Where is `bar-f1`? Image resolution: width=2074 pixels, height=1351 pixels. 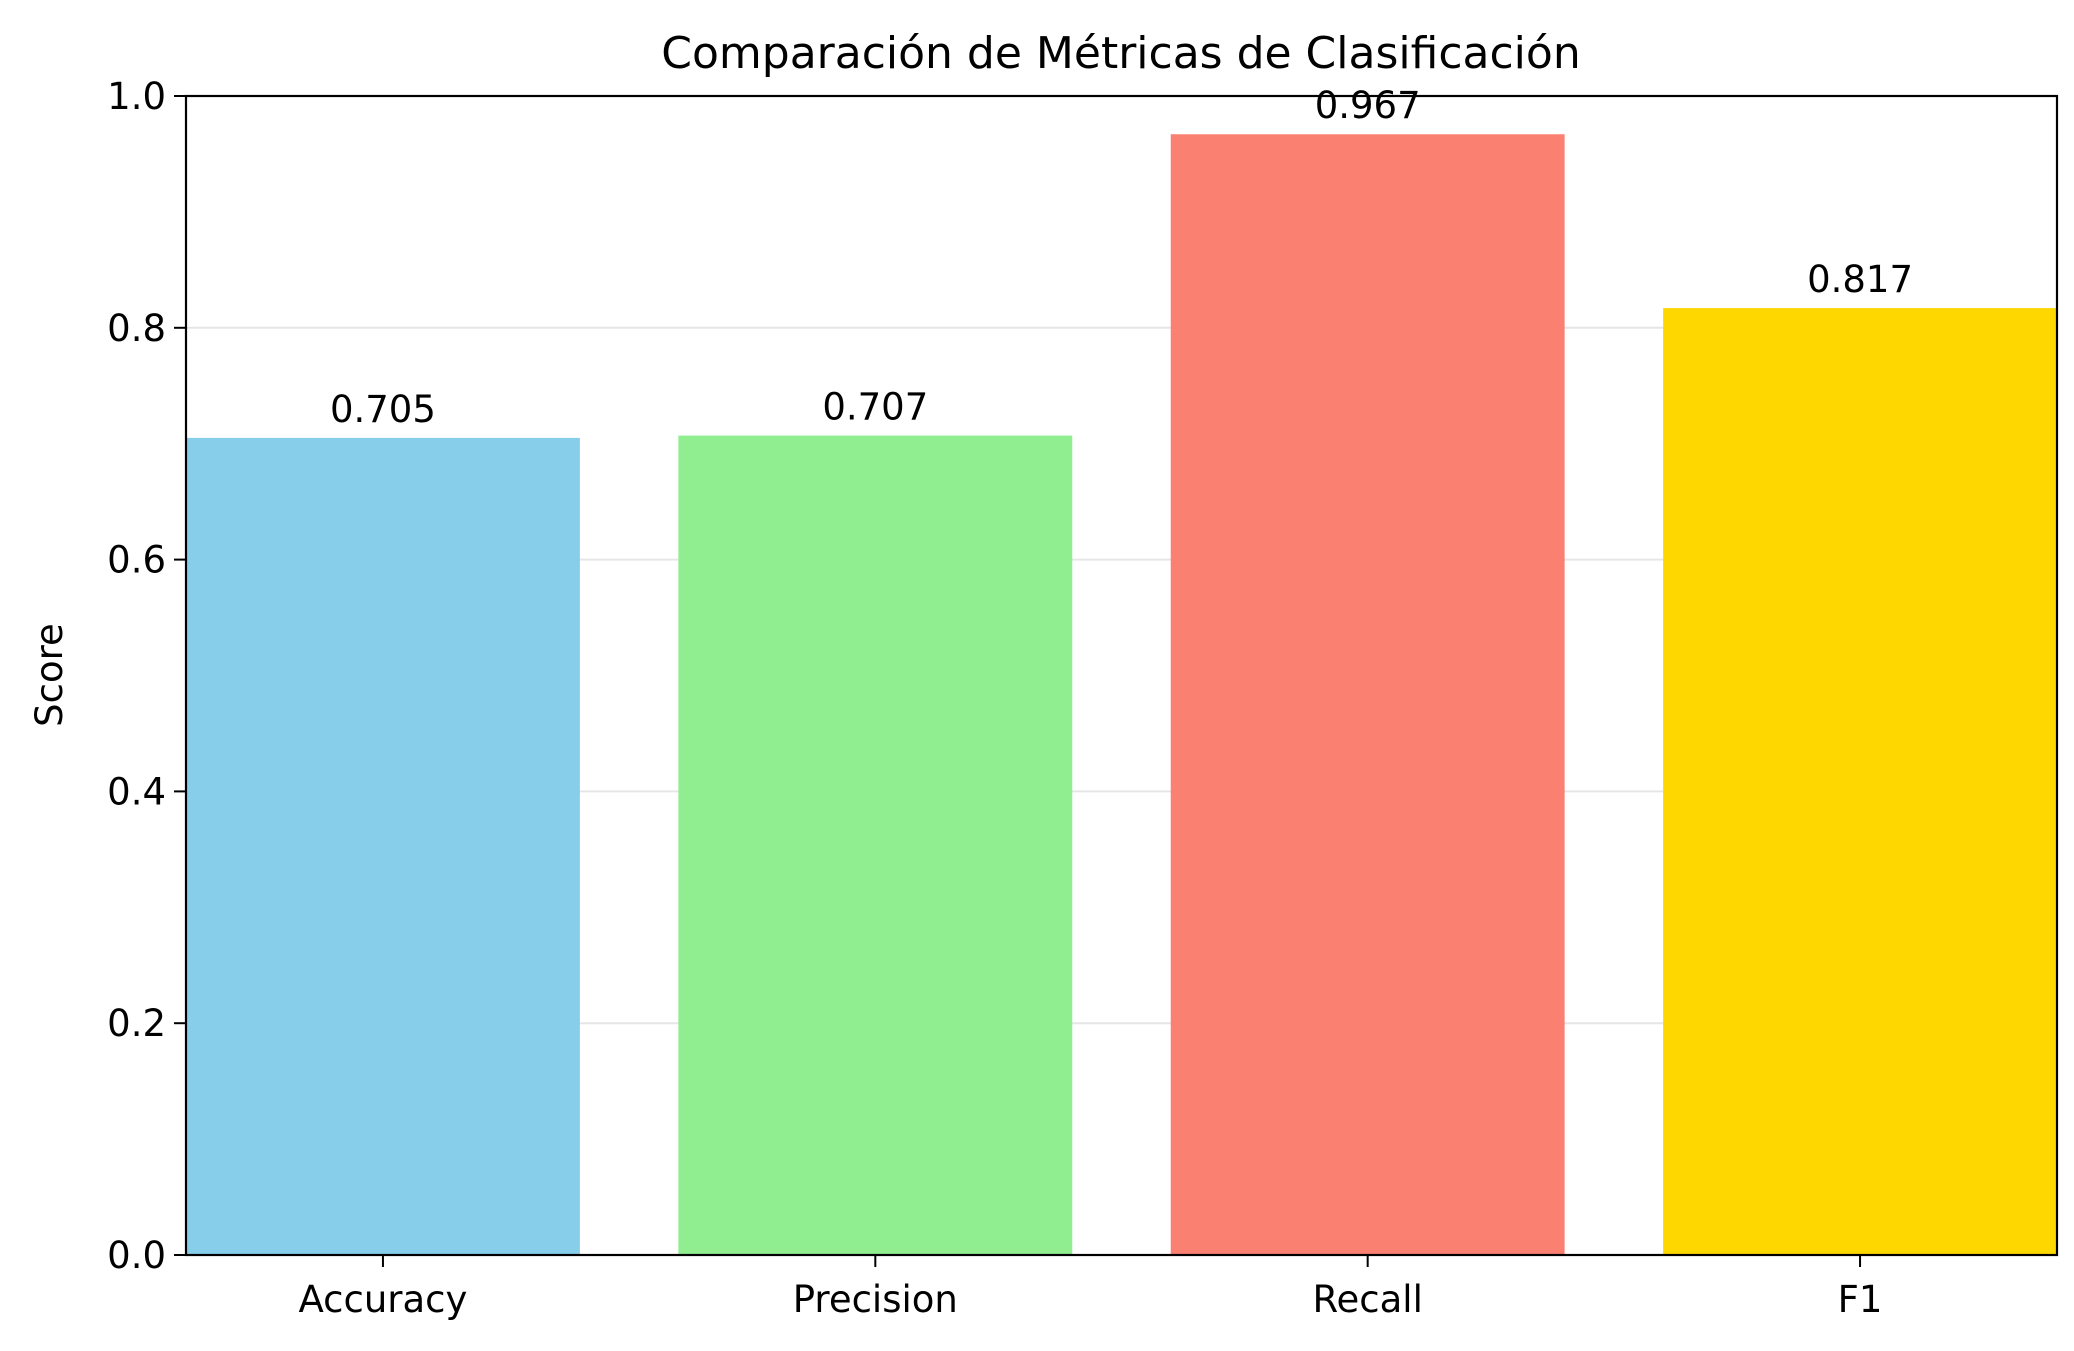
bar-f1 is located at coordinates (1860, 781).